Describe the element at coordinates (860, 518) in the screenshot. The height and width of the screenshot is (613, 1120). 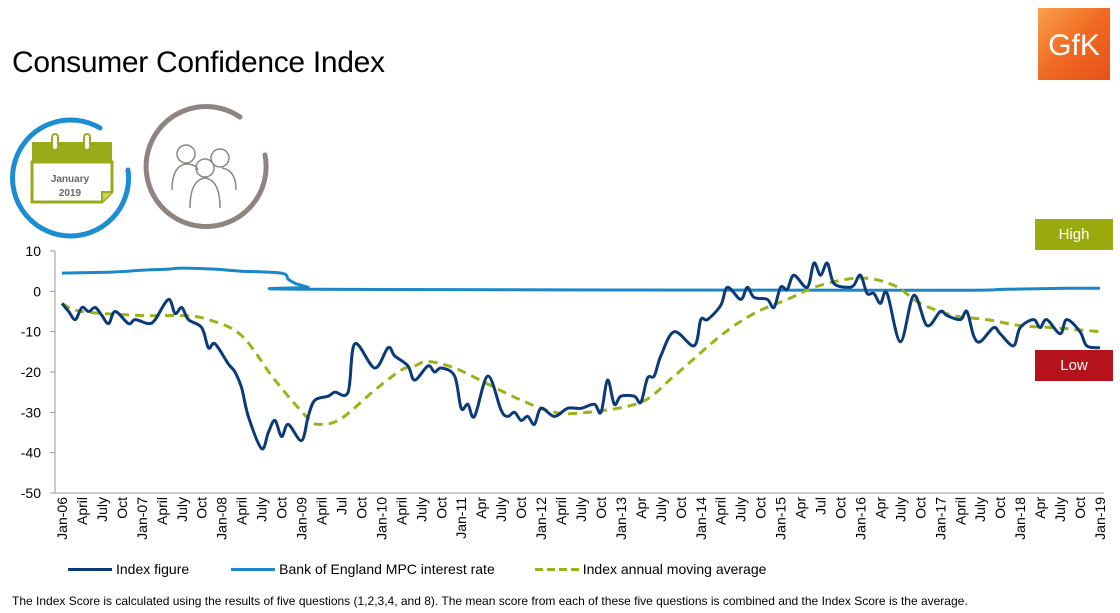
I see `x-tick-label: Jan-16` at that location.